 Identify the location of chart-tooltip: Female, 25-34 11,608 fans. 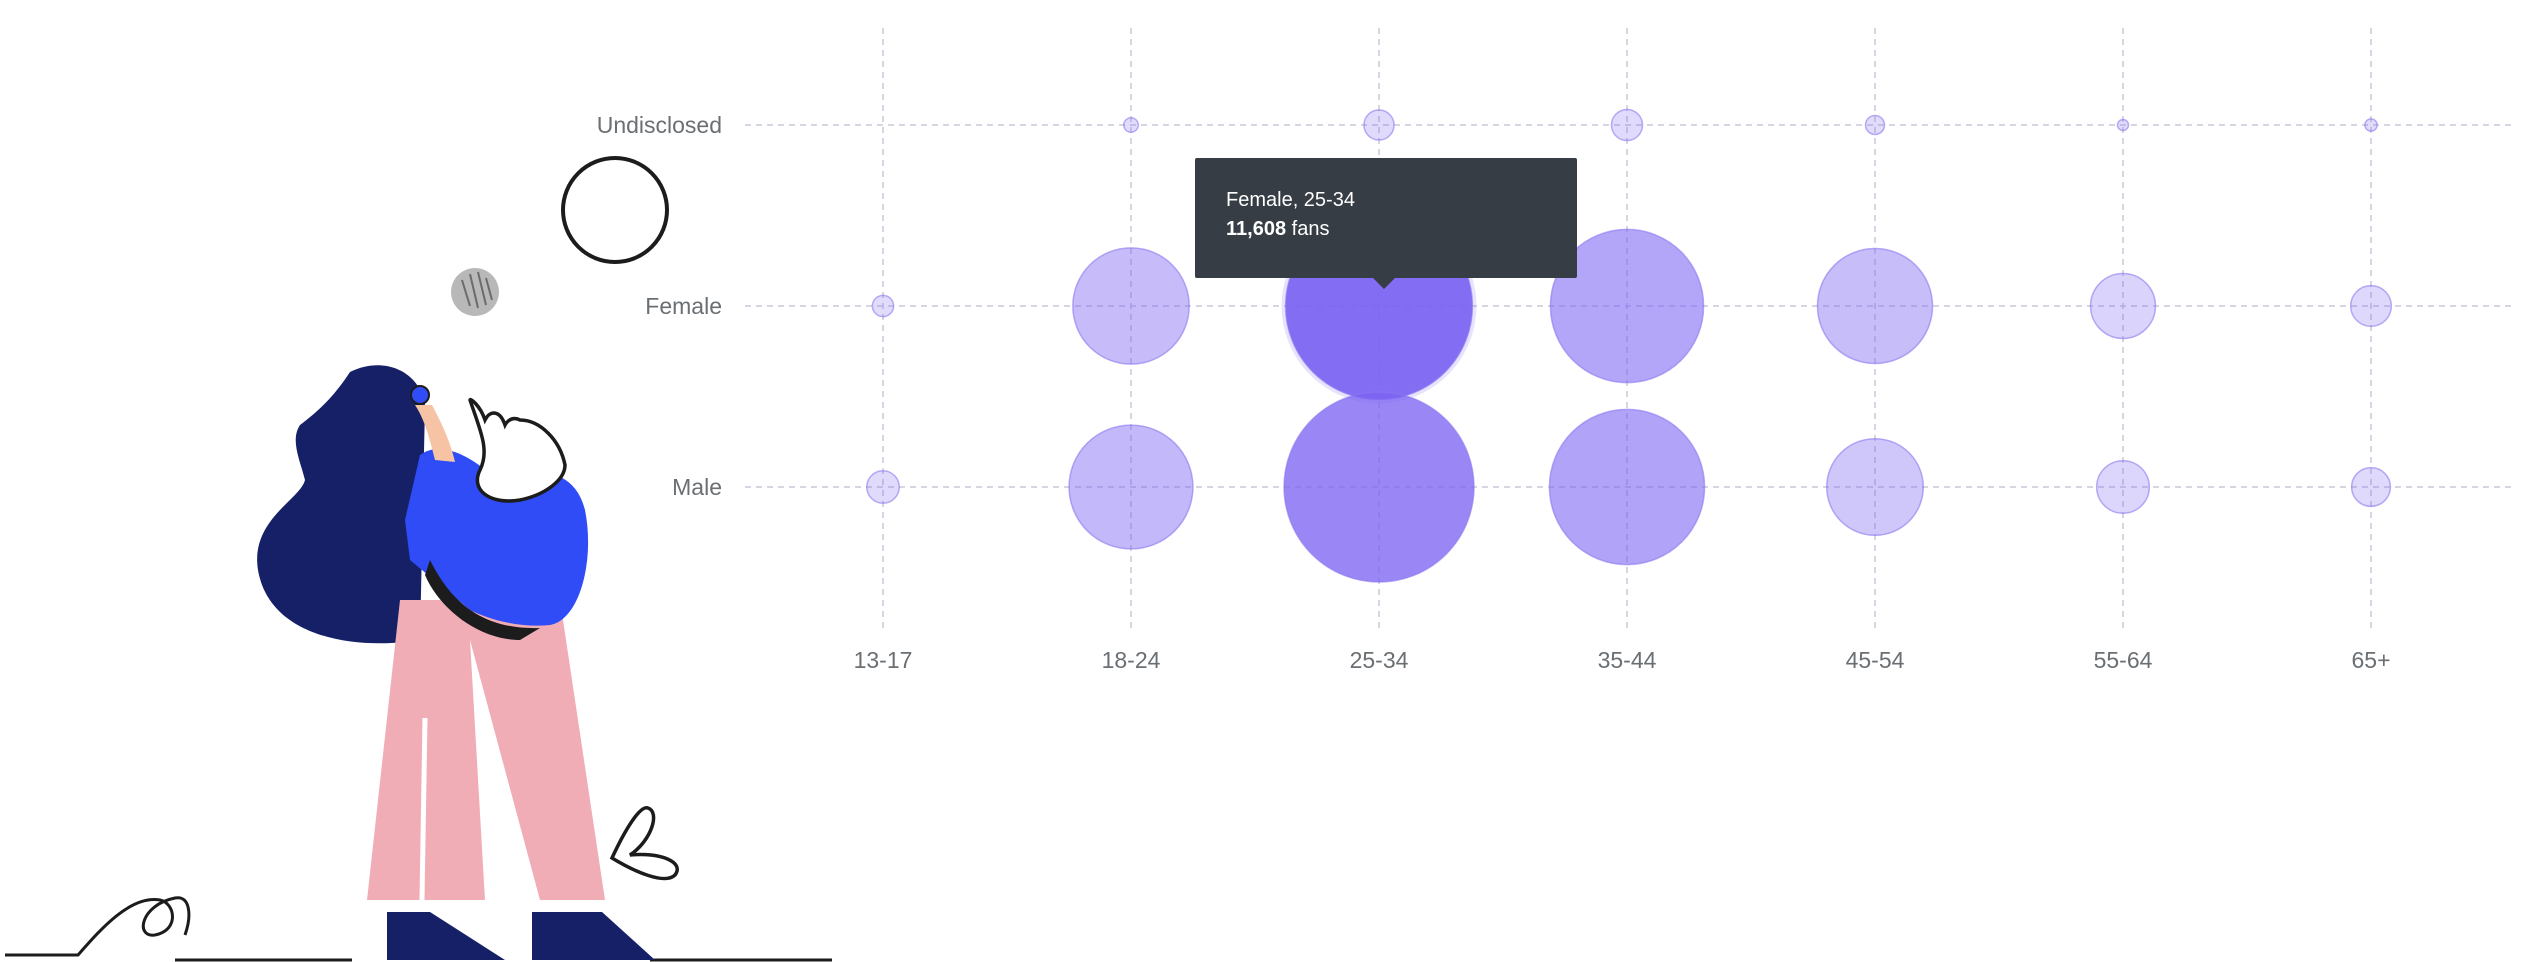
(1386, 223).